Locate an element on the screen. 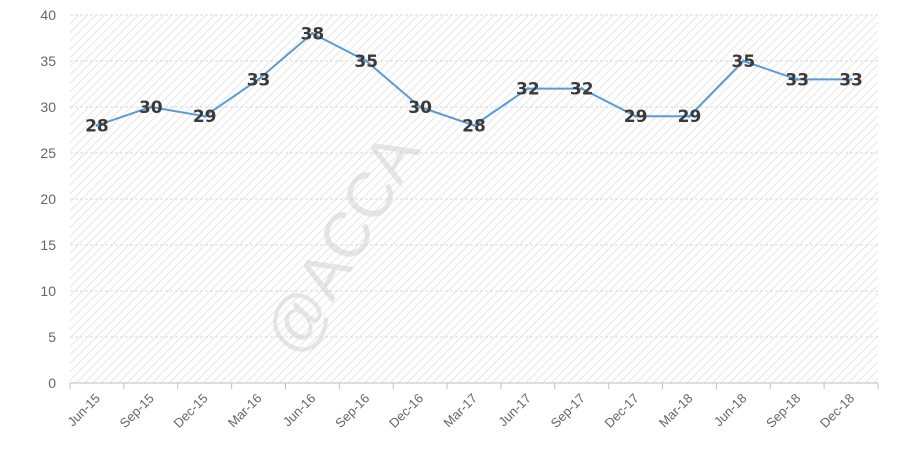 The width and height of the screenshot is (900, 454). y-axis-ticks: 0 5 10 15 20 25 30 35 40 is located at coordinates (48, 199).